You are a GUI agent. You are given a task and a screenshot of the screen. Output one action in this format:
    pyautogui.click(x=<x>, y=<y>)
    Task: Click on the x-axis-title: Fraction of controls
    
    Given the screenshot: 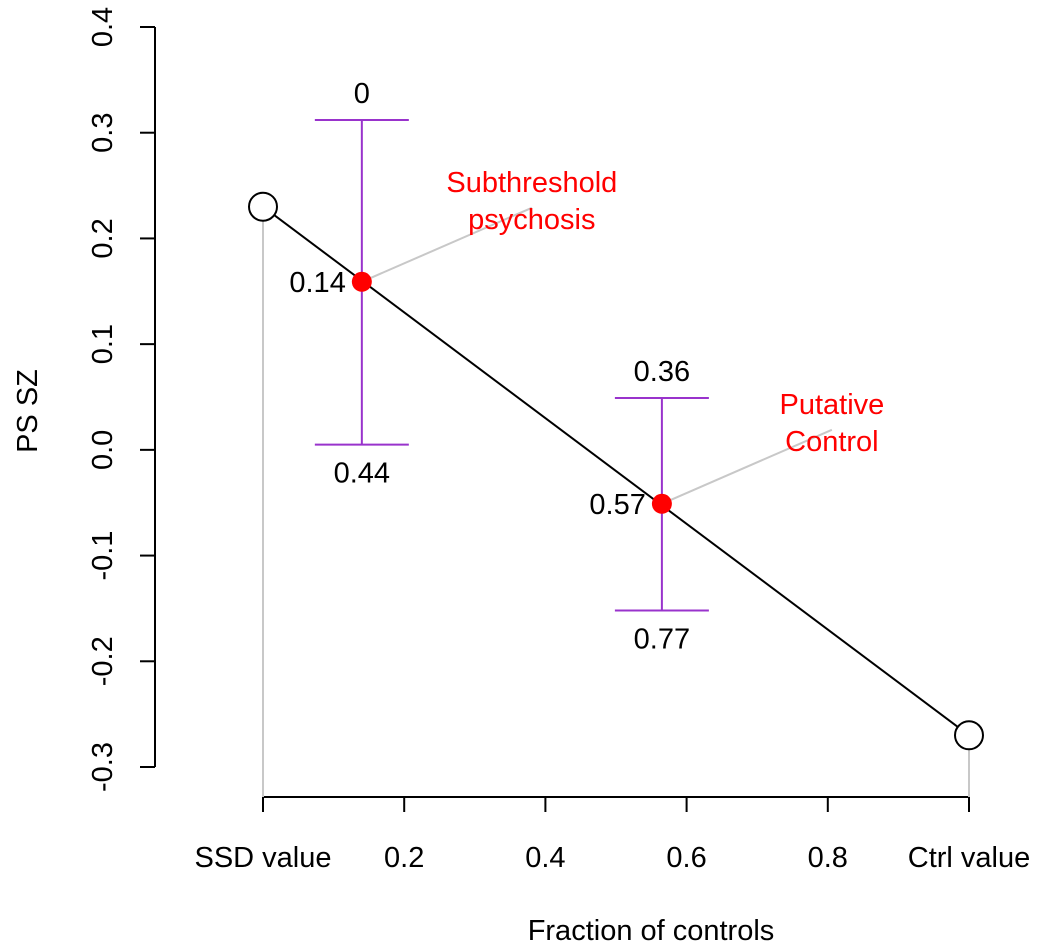 What is the action you would take?
    pyautogui.click(x=651, y=931)
    